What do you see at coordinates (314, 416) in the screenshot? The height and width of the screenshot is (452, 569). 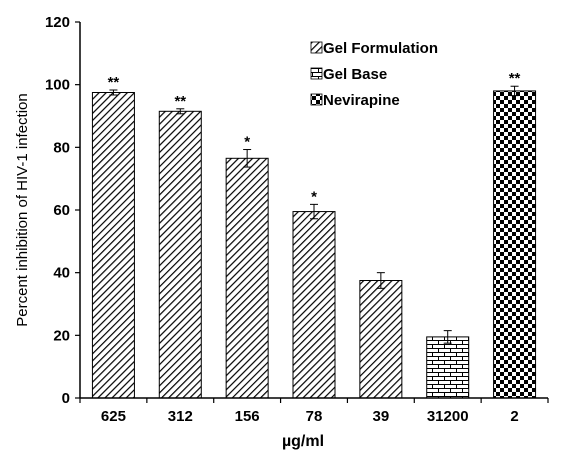 I see `x-tick-label: 78` at bounding box center [314, 416].